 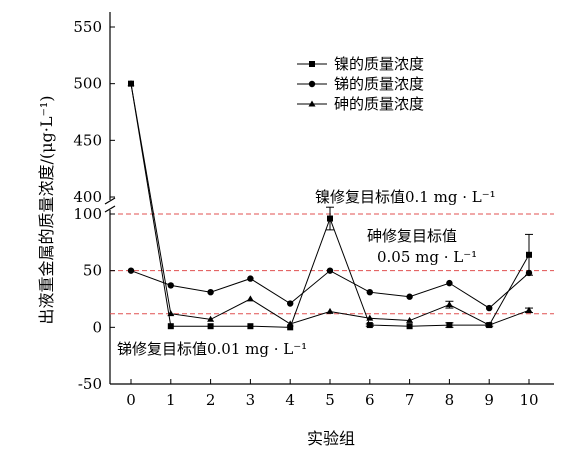 I want to click on y-tick-label: 0, so click(x=97, y=327).